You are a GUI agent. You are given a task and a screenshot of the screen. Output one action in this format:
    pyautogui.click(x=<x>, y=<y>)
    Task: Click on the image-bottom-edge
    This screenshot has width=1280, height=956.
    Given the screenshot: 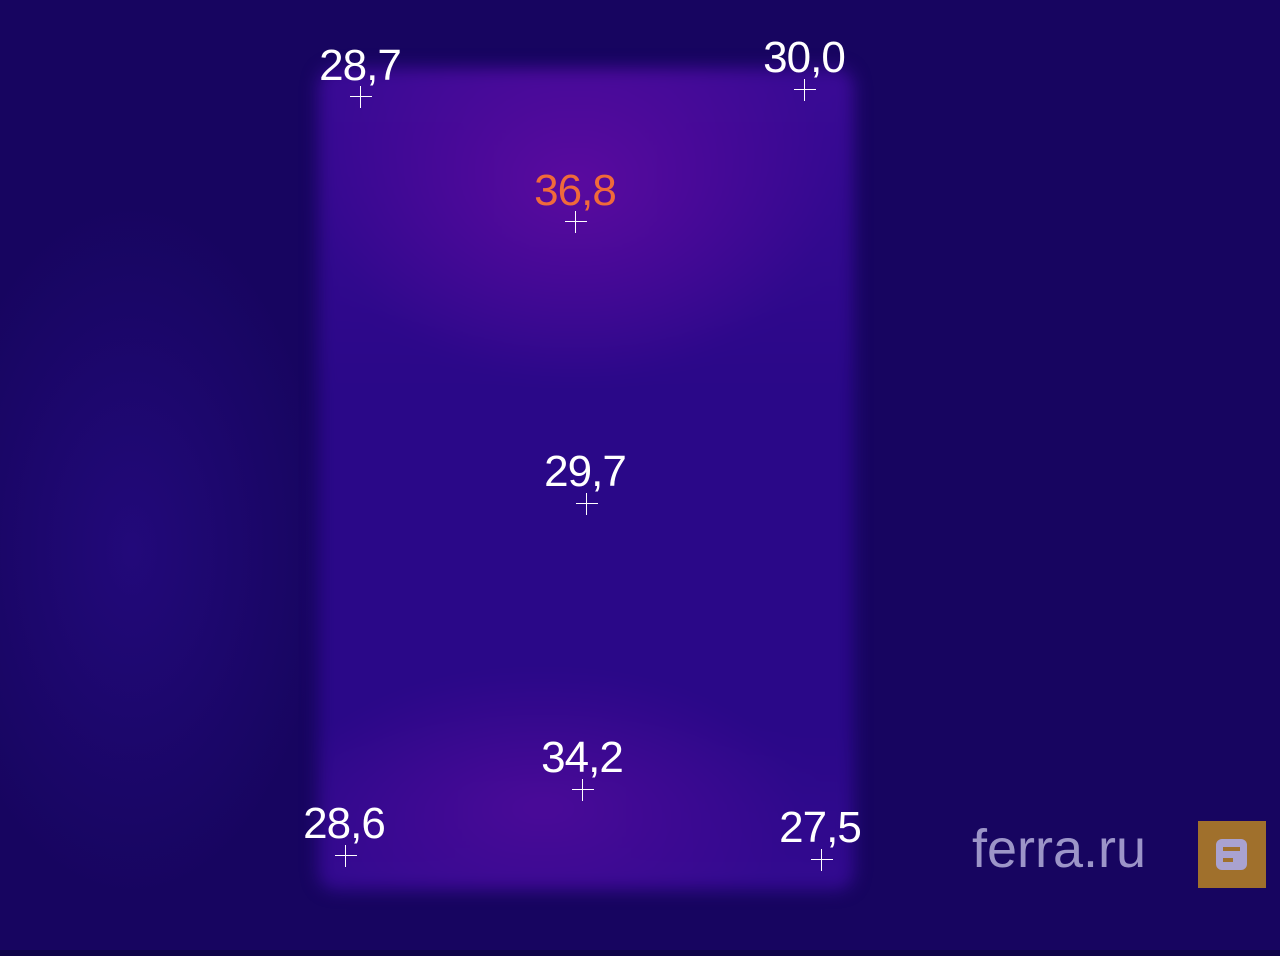 What is the action you would take?
    pyautogui.click(x=640, y=953)
    